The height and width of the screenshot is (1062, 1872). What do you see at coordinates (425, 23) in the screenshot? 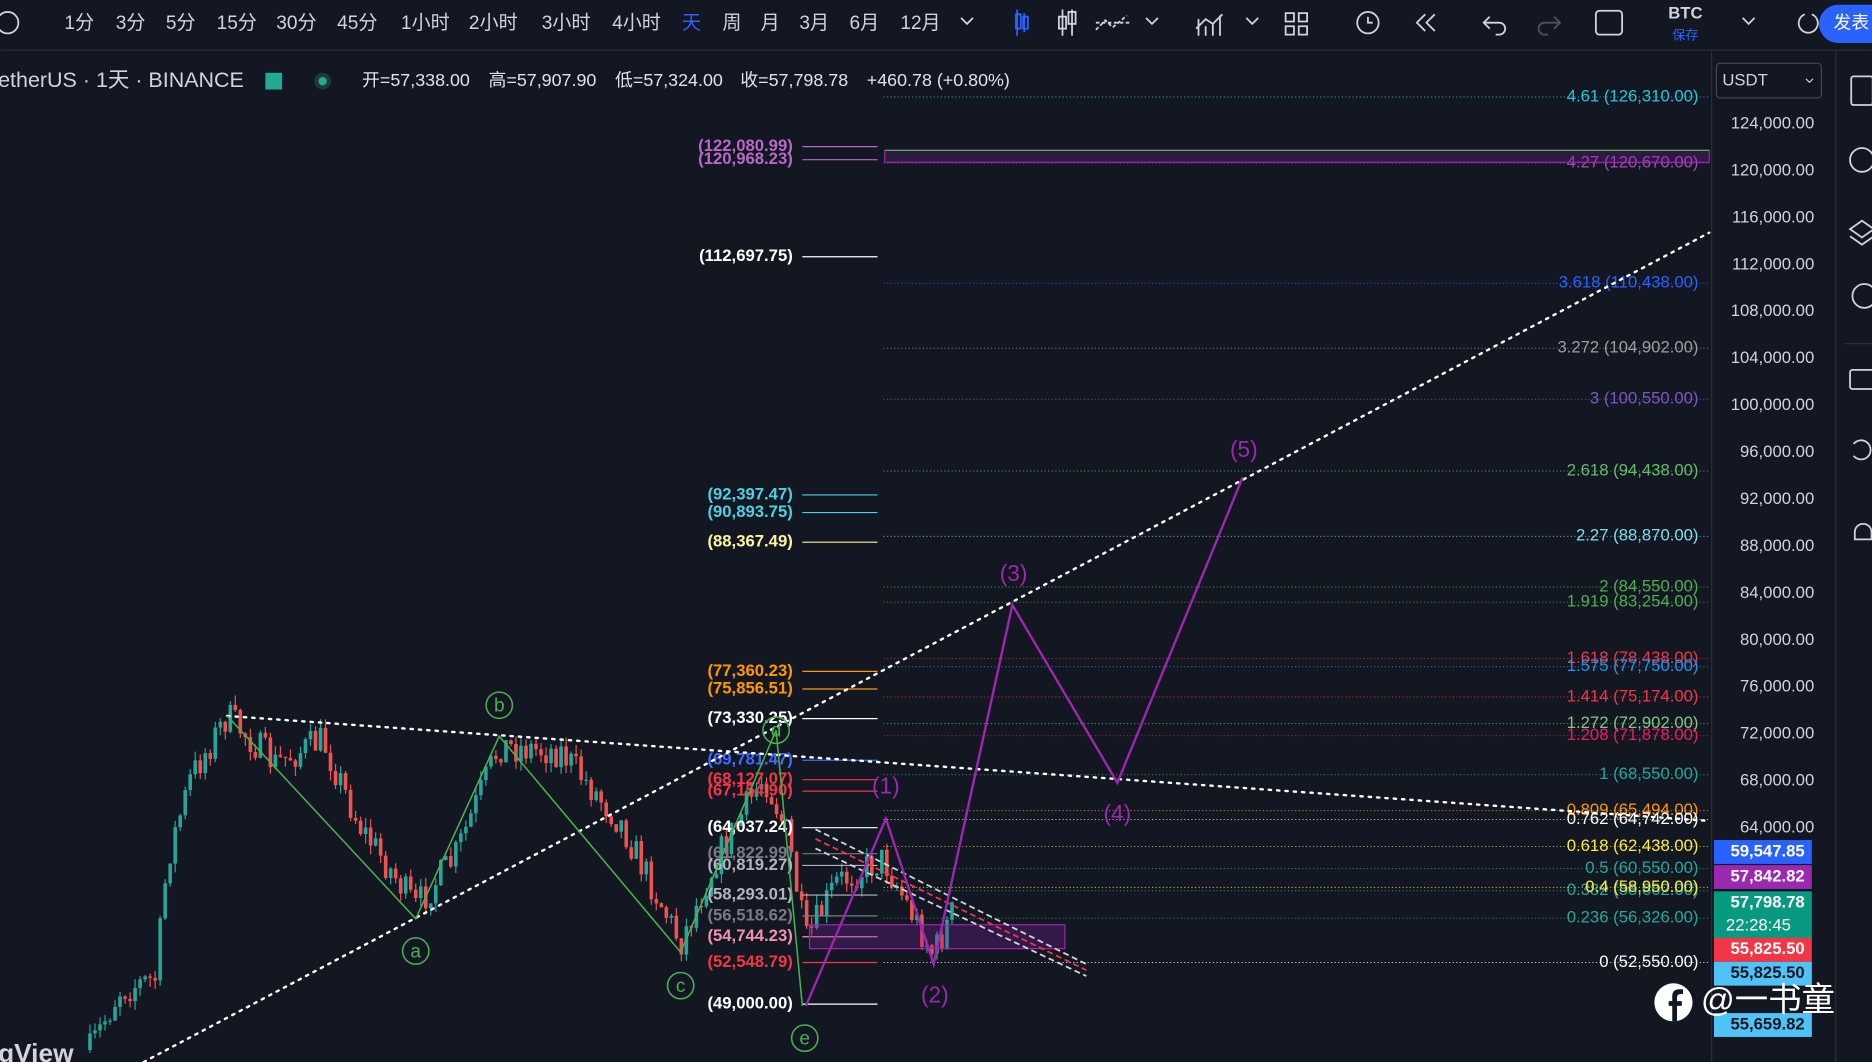
I see `interval-button: 1小时` at bounding box center [425, 23].